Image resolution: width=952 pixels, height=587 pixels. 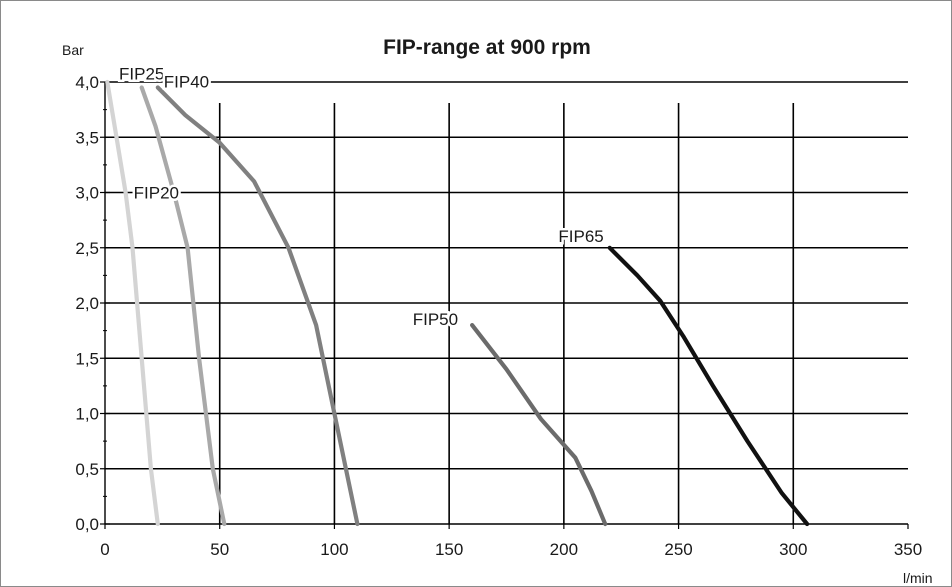 I want to click on x-tick-label: 250, so click(x=678, y=549).